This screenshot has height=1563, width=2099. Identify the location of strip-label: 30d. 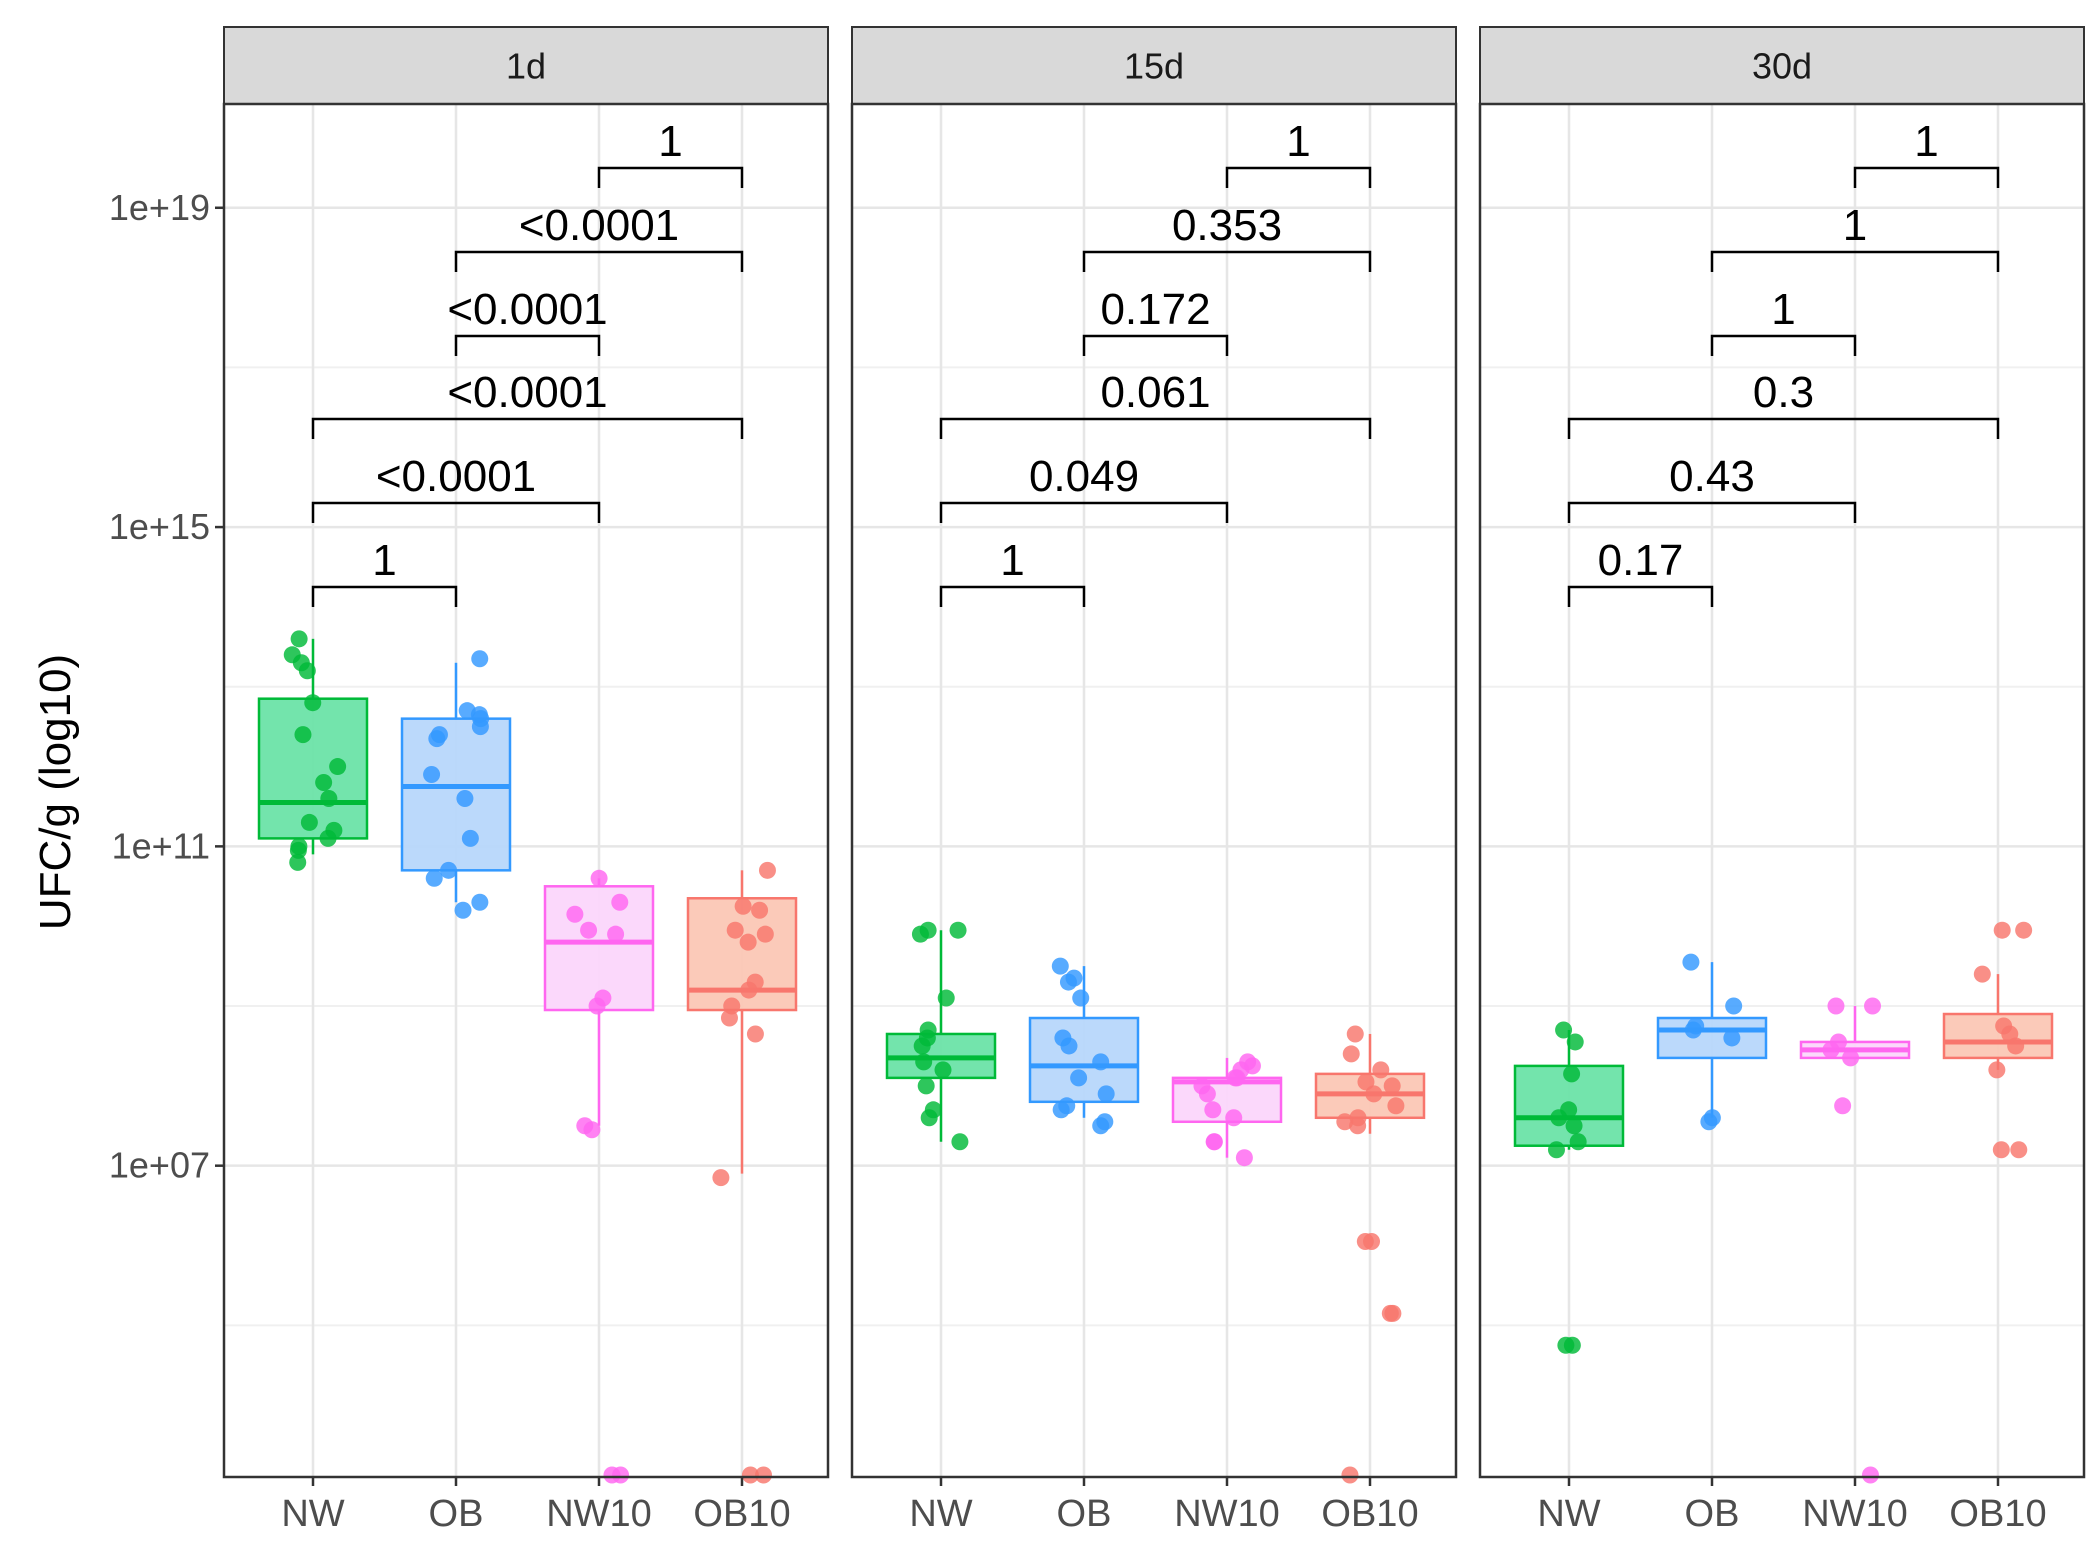
(1782, 66).